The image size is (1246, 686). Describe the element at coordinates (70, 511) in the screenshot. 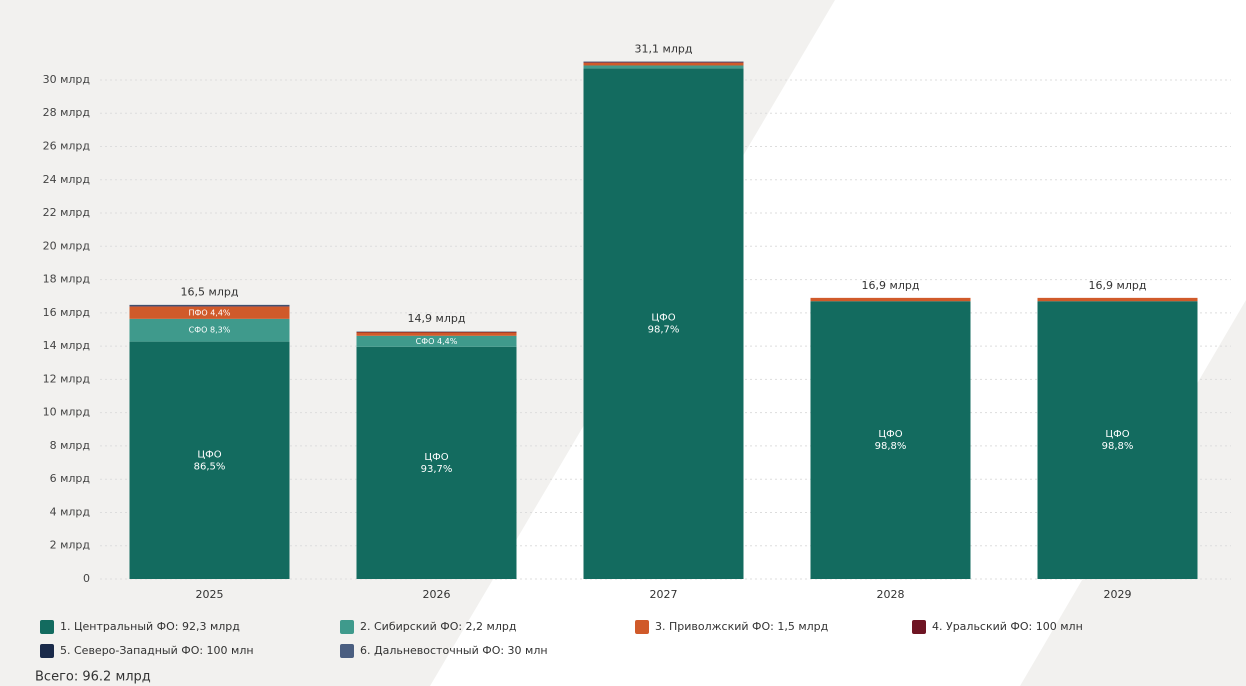

I see `y-tick-label: 4 млрд` at that location.